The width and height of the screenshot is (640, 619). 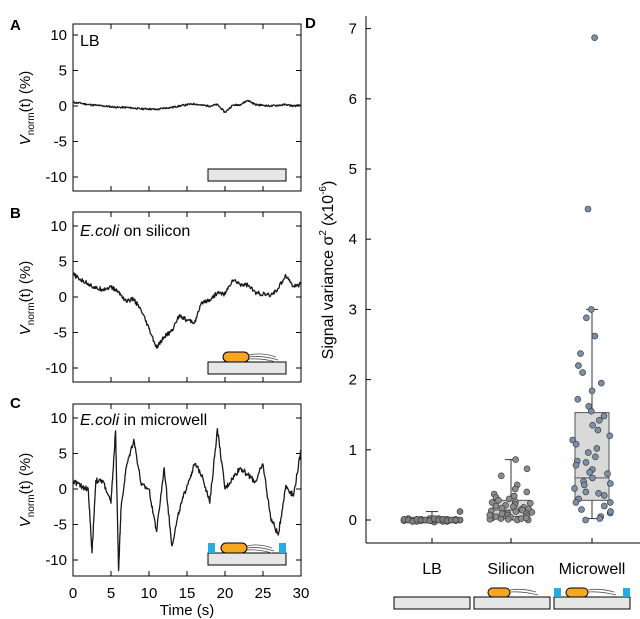 What do you see at coordinates (73, 593) in the screenshot?
I see `x-tick-label: 0` at bounding box center [73, 593].